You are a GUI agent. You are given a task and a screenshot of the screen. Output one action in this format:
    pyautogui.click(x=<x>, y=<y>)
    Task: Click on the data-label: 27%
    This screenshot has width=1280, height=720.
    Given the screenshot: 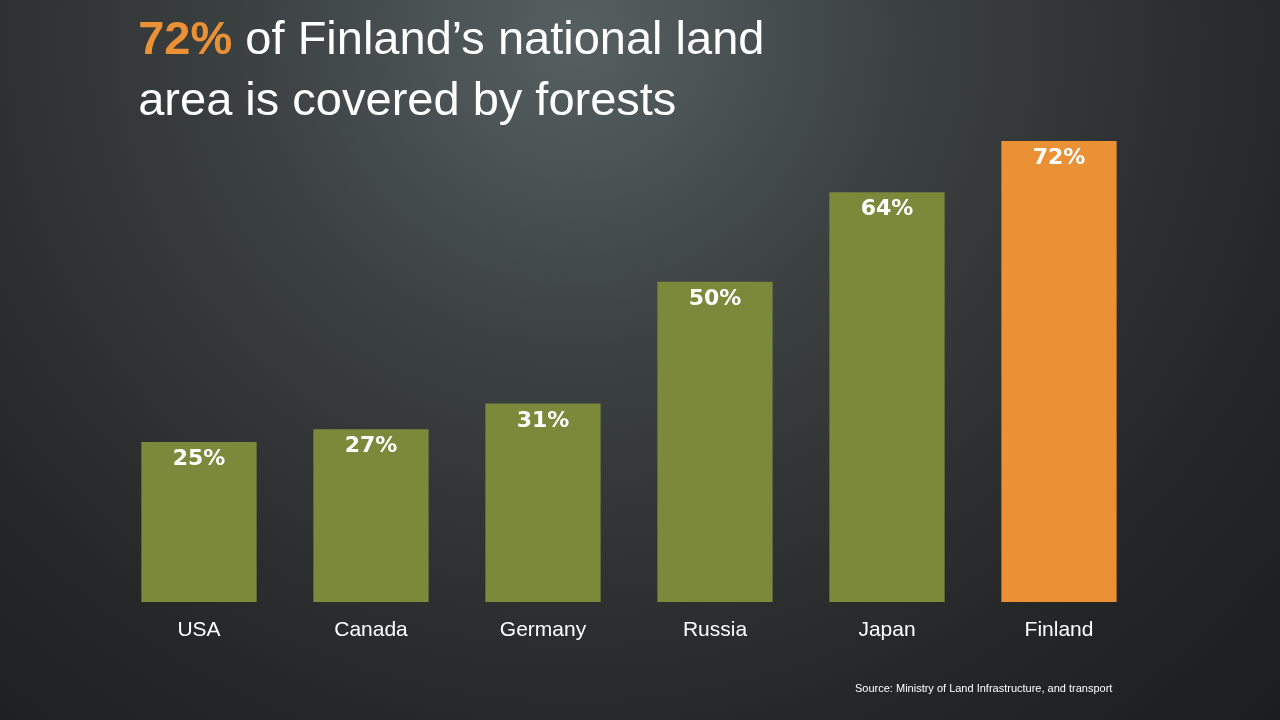 What is the action you would take?
    pyautogui.click(x=371, y=445)
    